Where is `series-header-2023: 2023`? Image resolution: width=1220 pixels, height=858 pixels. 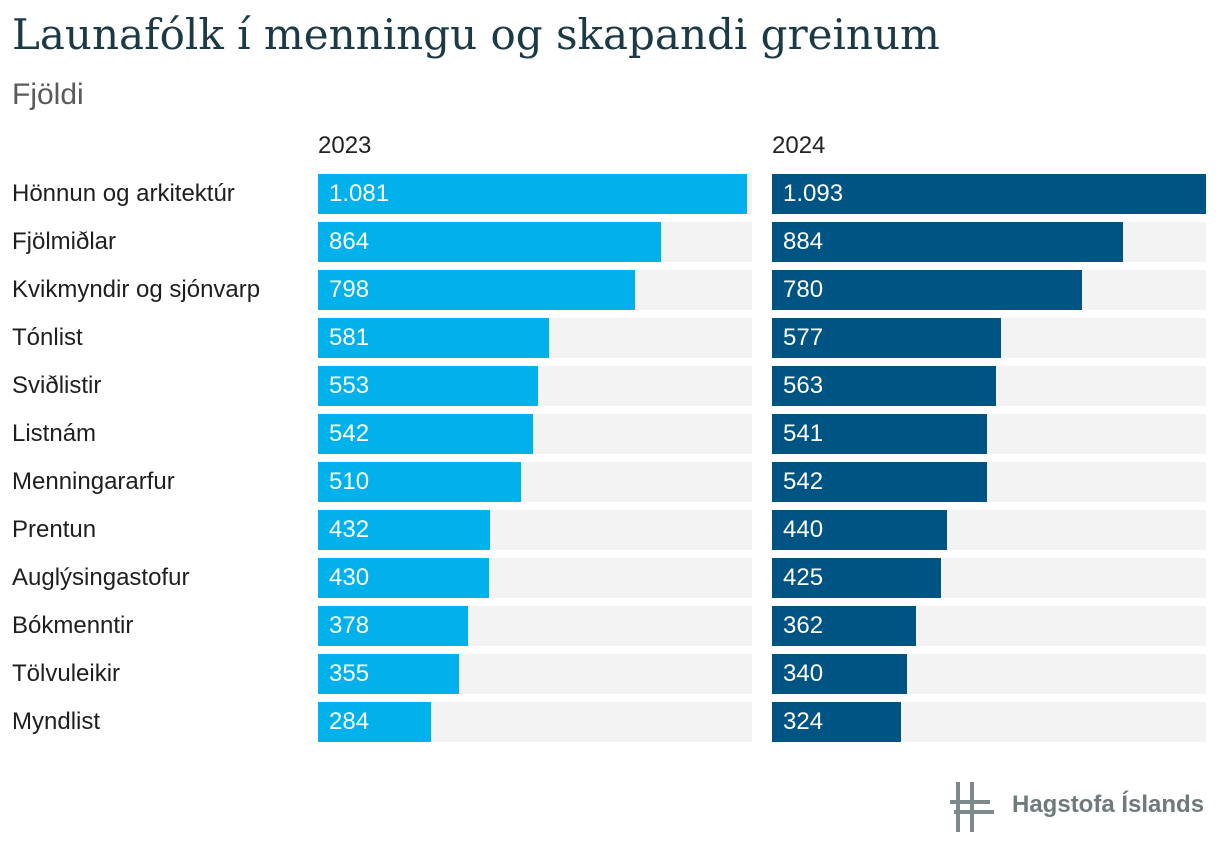
series-header-2023: 2023 is located at coordinates (345, 145).